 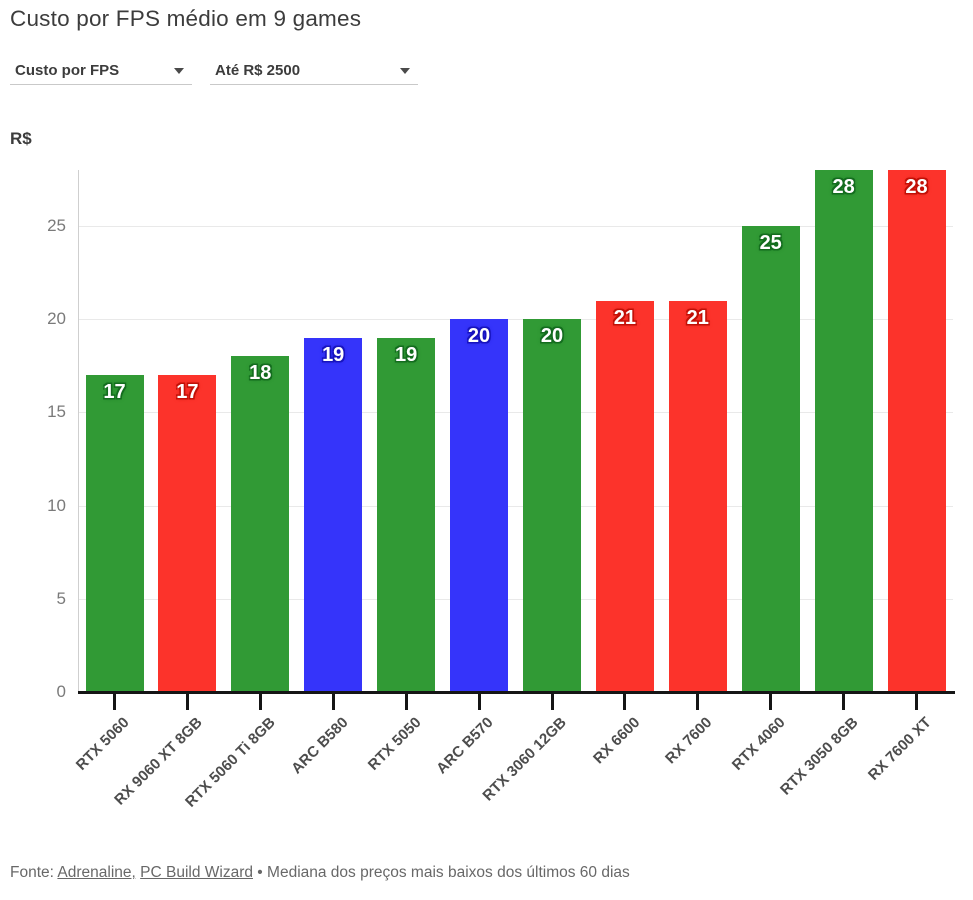 I want to click on x-axis-label: RX 6600, so click(x=616, y=741).